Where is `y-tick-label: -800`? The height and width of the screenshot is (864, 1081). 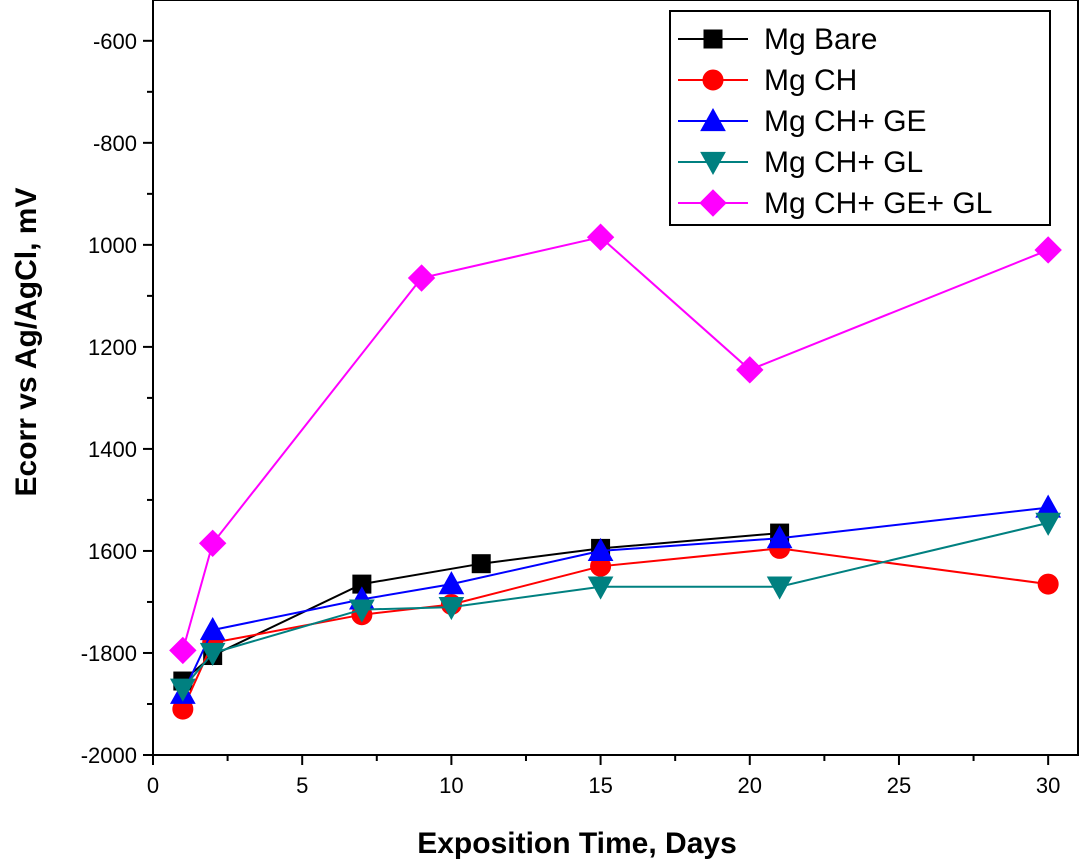 y-tick-label: -800 is located at coordinates (115, 143).